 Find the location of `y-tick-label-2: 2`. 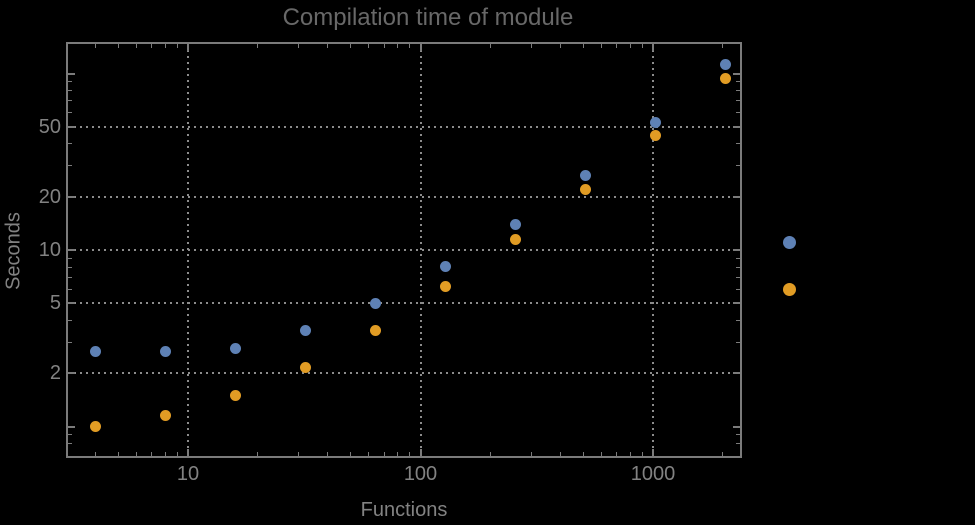

y-tick-label-2: 2 is located at coordinates (55, 373).